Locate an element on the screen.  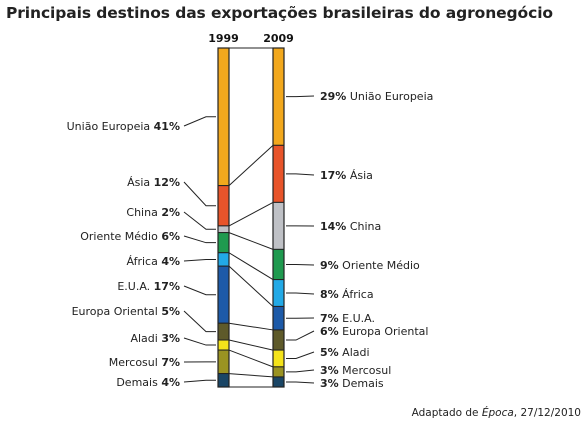
bar-segment-demais-2009 is located at coordinates (278, 382).